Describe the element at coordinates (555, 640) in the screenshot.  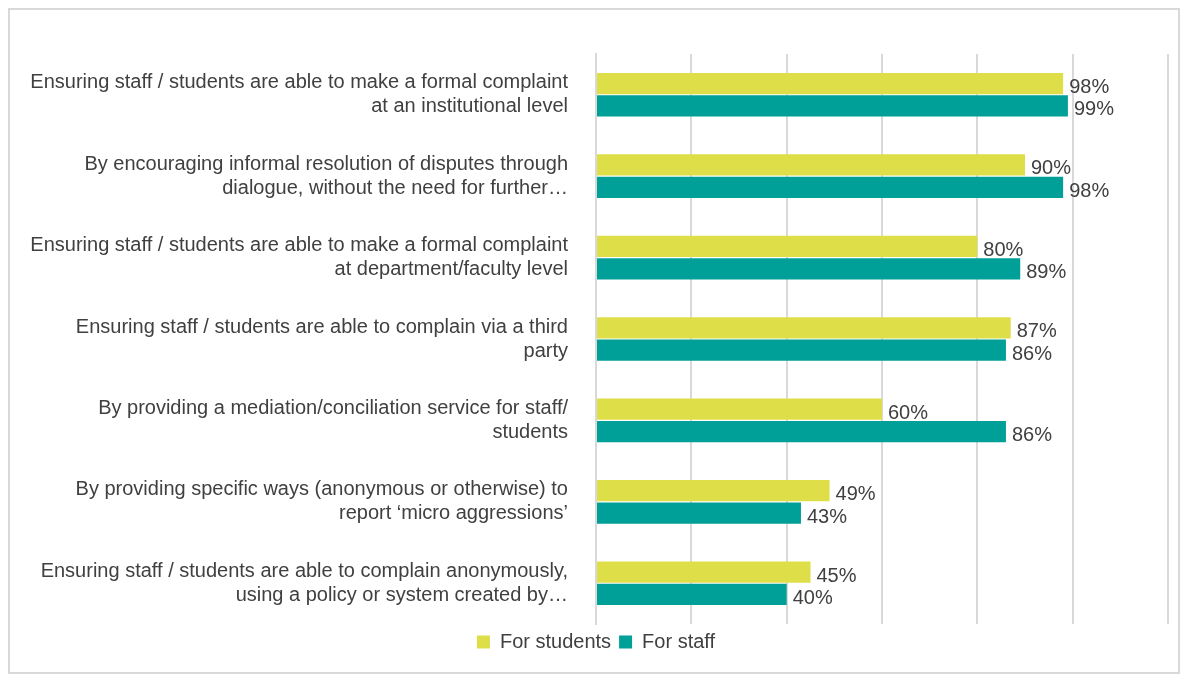
I see `legend-label: For students` at that location.